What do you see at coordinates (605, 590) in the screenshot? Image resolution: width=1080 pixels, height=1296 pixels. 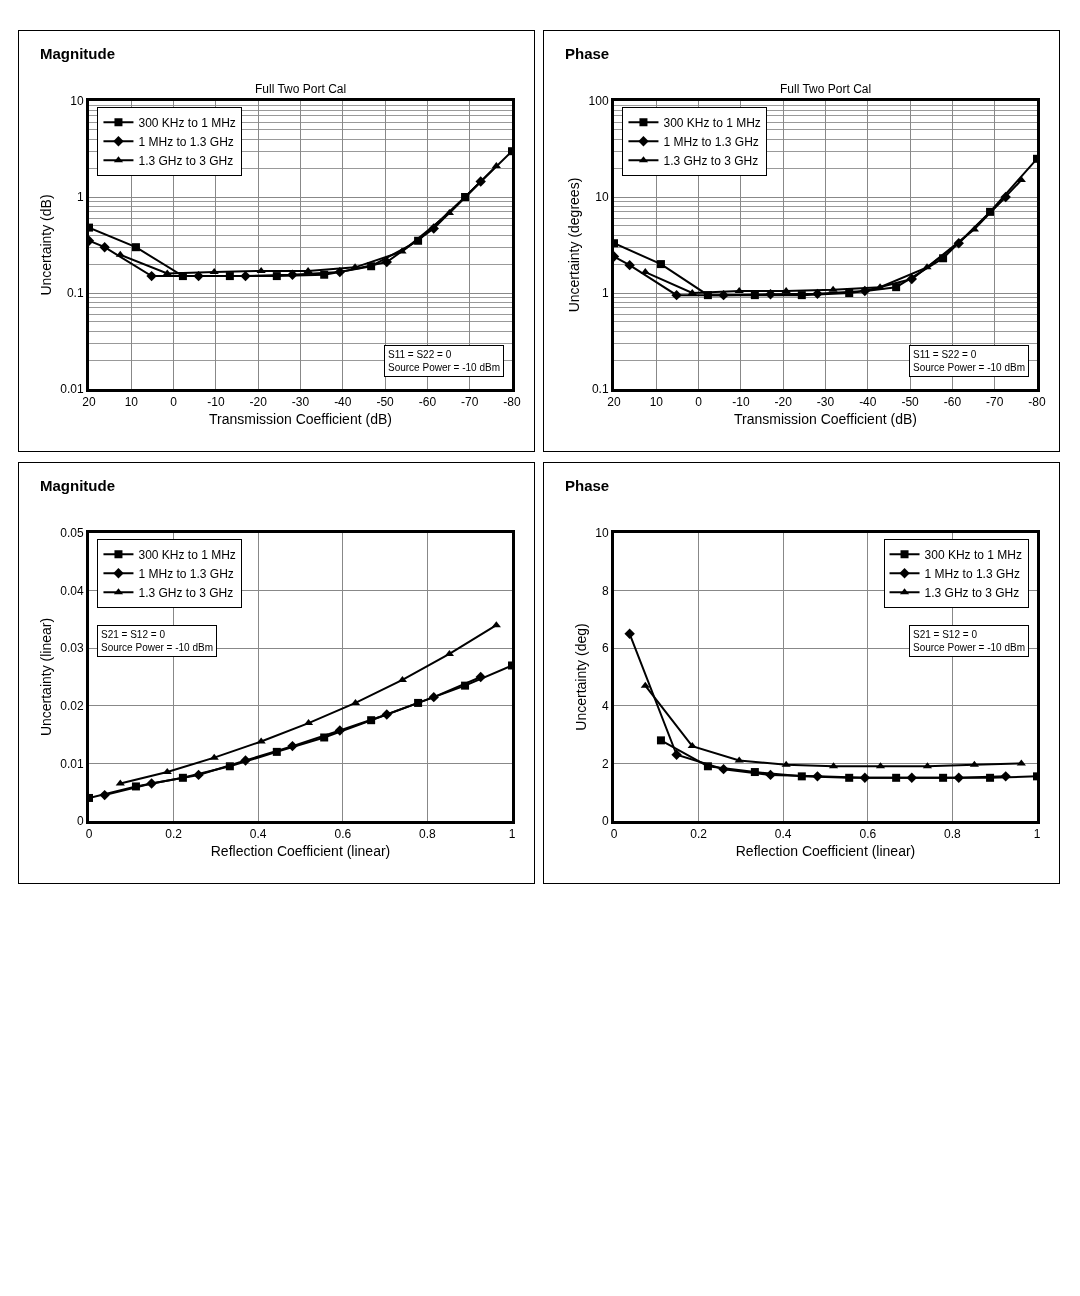 I see `y-tick-label: 8` at bounding box center [605, 590].